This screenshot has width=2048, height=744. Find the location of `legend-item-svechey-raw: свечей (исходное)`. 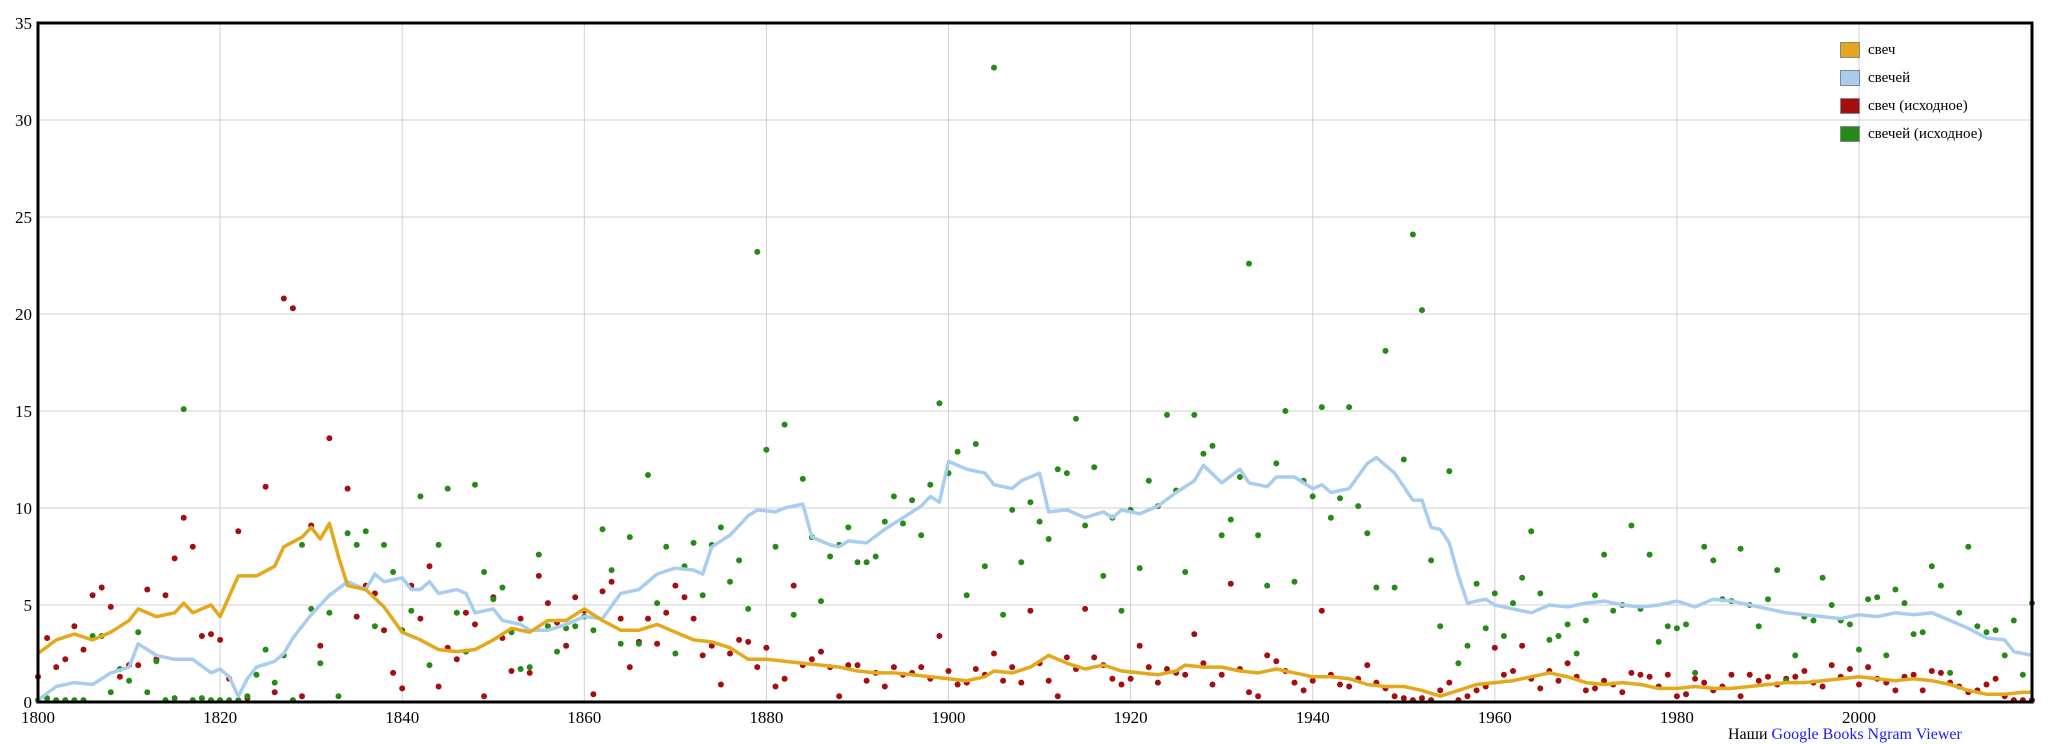

legend-item-svechey-raw: свечей (исходное) is located at coordinates (1940, 134).